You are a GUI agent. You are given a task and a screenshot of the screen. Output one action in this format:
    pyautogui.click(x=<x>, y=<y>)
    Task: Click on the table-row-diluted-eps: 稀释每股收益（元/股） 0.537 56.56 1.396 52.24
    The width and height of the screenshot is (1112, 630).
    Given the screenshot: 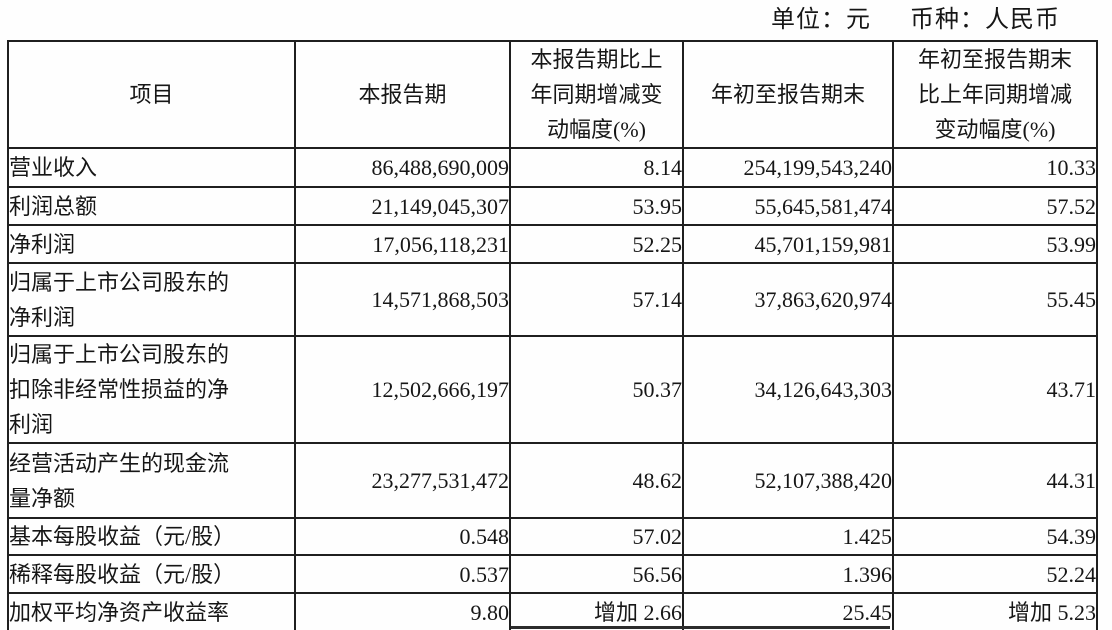 What is the action you would take?
    pyautogui.click(x=552, y=574)
    